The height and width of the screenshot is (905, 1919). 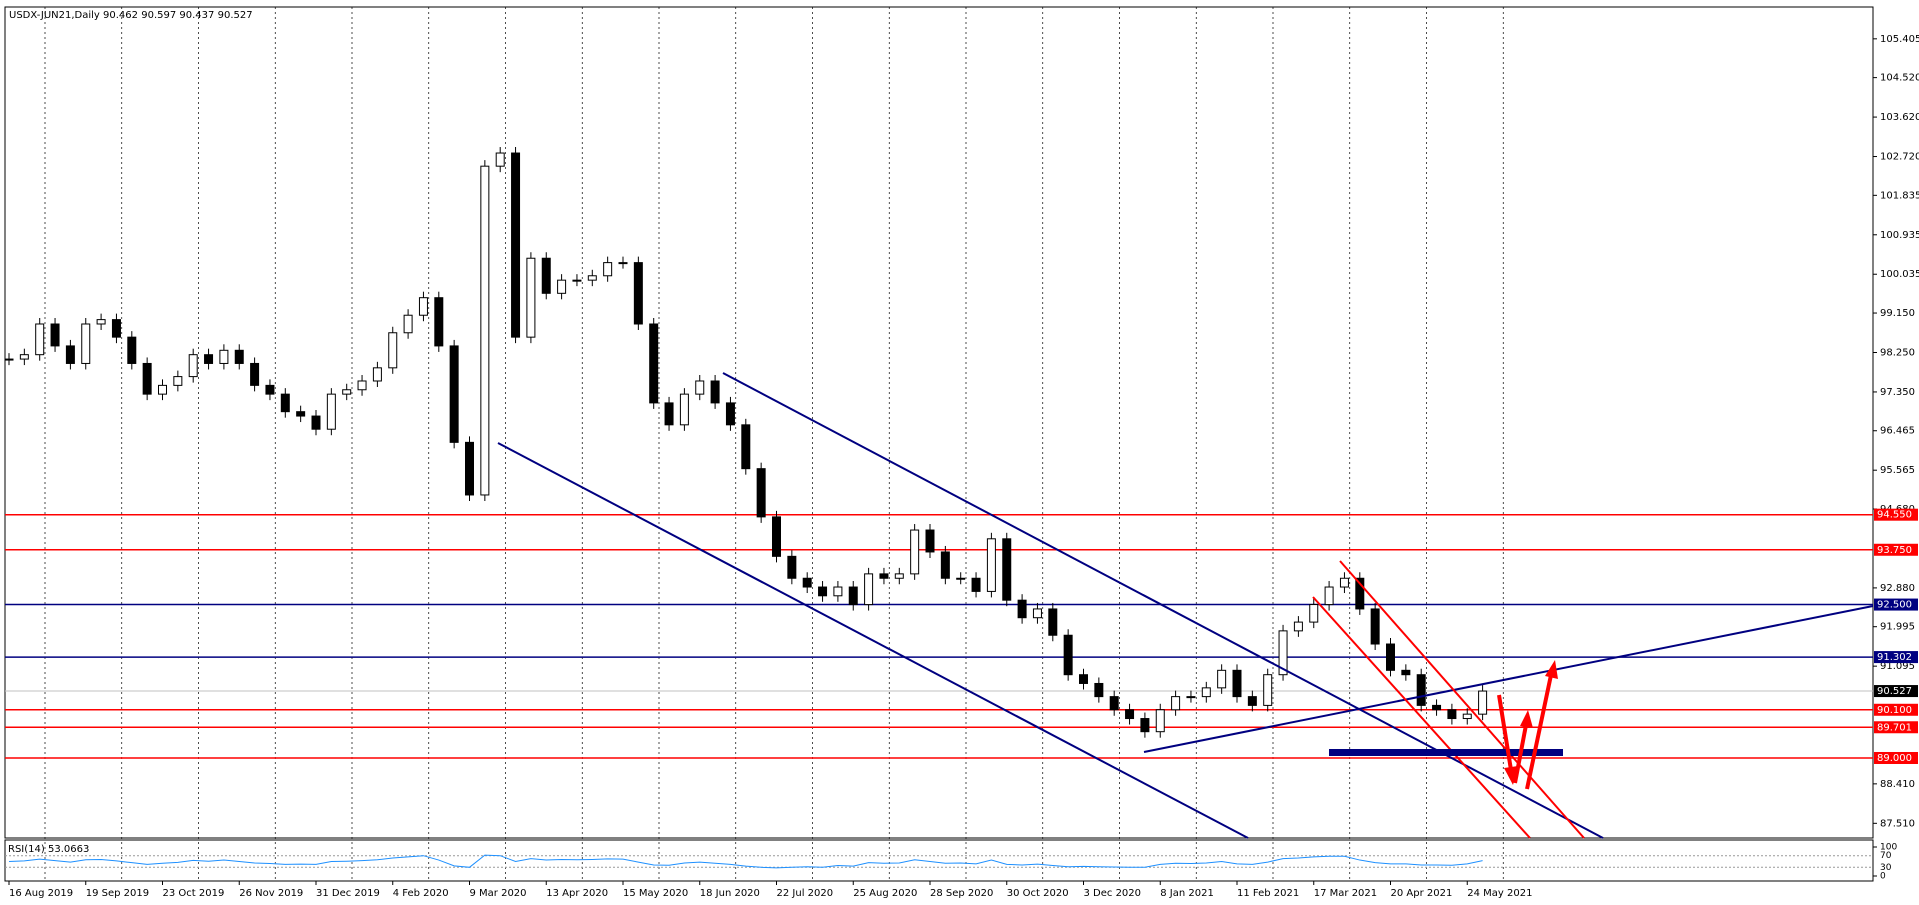 What do you see at coordinates (68, 849) in the screenshot?
I see `rsi-last: 53.0663` at bounding box center [68, 849].